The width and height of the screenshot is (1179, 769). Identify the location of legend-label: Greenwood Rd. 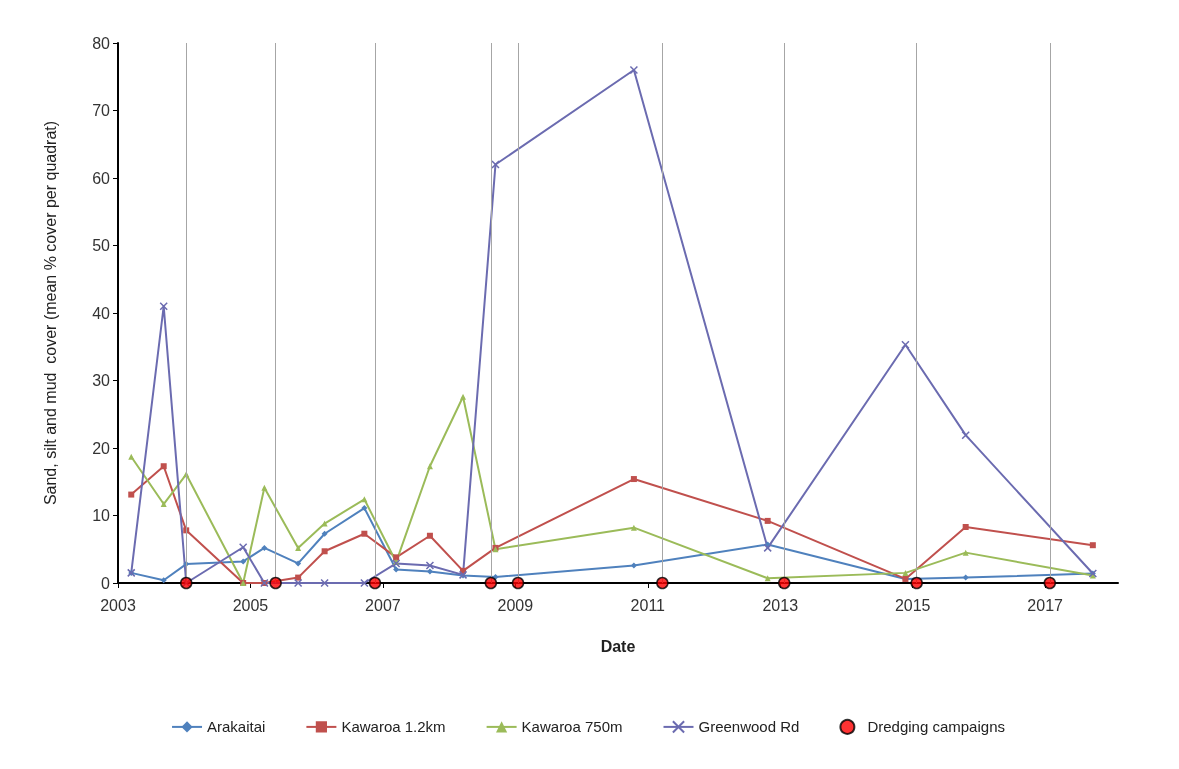
(749, 727).